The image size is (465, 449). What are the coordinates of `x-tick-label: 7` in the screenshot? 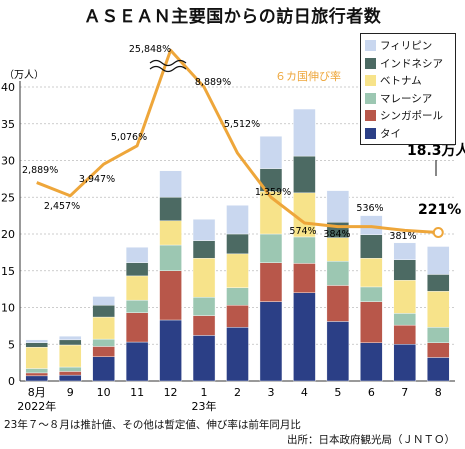 It's located at (404, 392).